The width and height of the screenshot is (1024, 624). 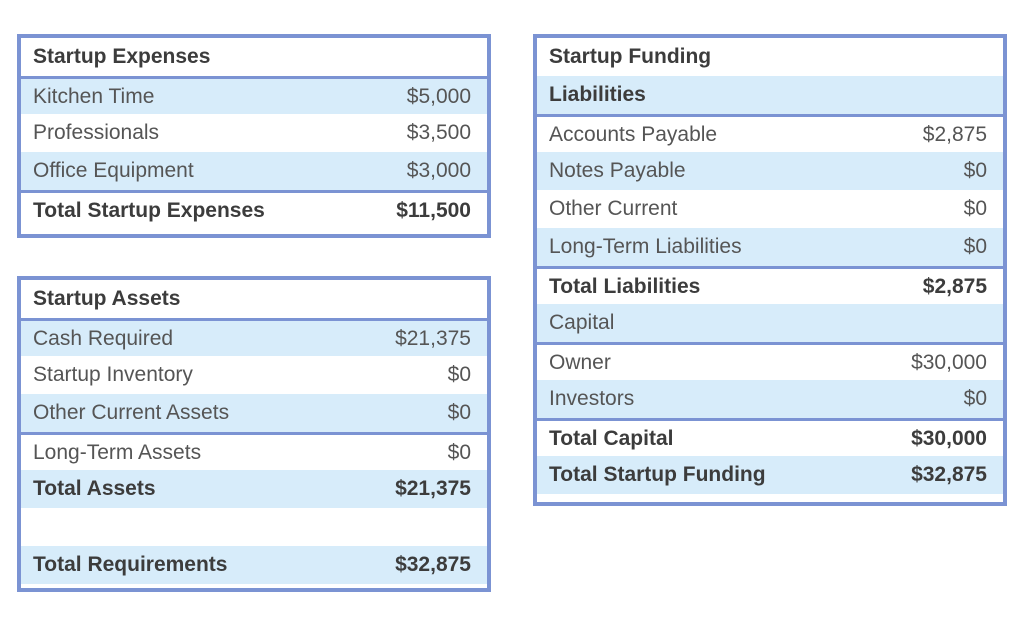 What do you see at coordinates (103, 338) in the screenshot?
I see `row-label: Cash Required` at bounding box center [103, 338].